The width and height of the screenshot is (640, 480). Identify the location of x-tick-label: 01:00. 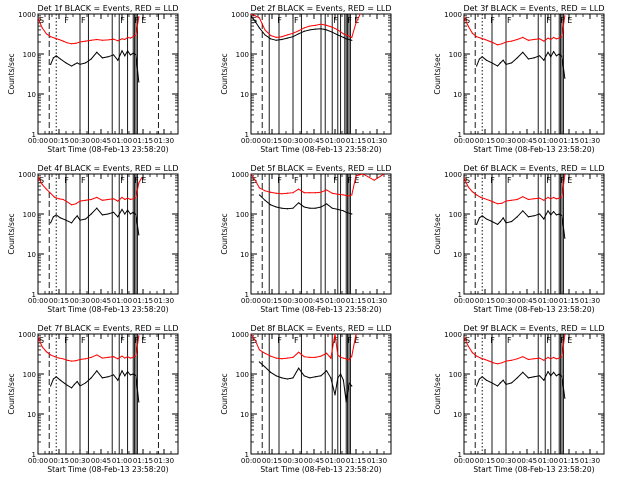
(548, 461).